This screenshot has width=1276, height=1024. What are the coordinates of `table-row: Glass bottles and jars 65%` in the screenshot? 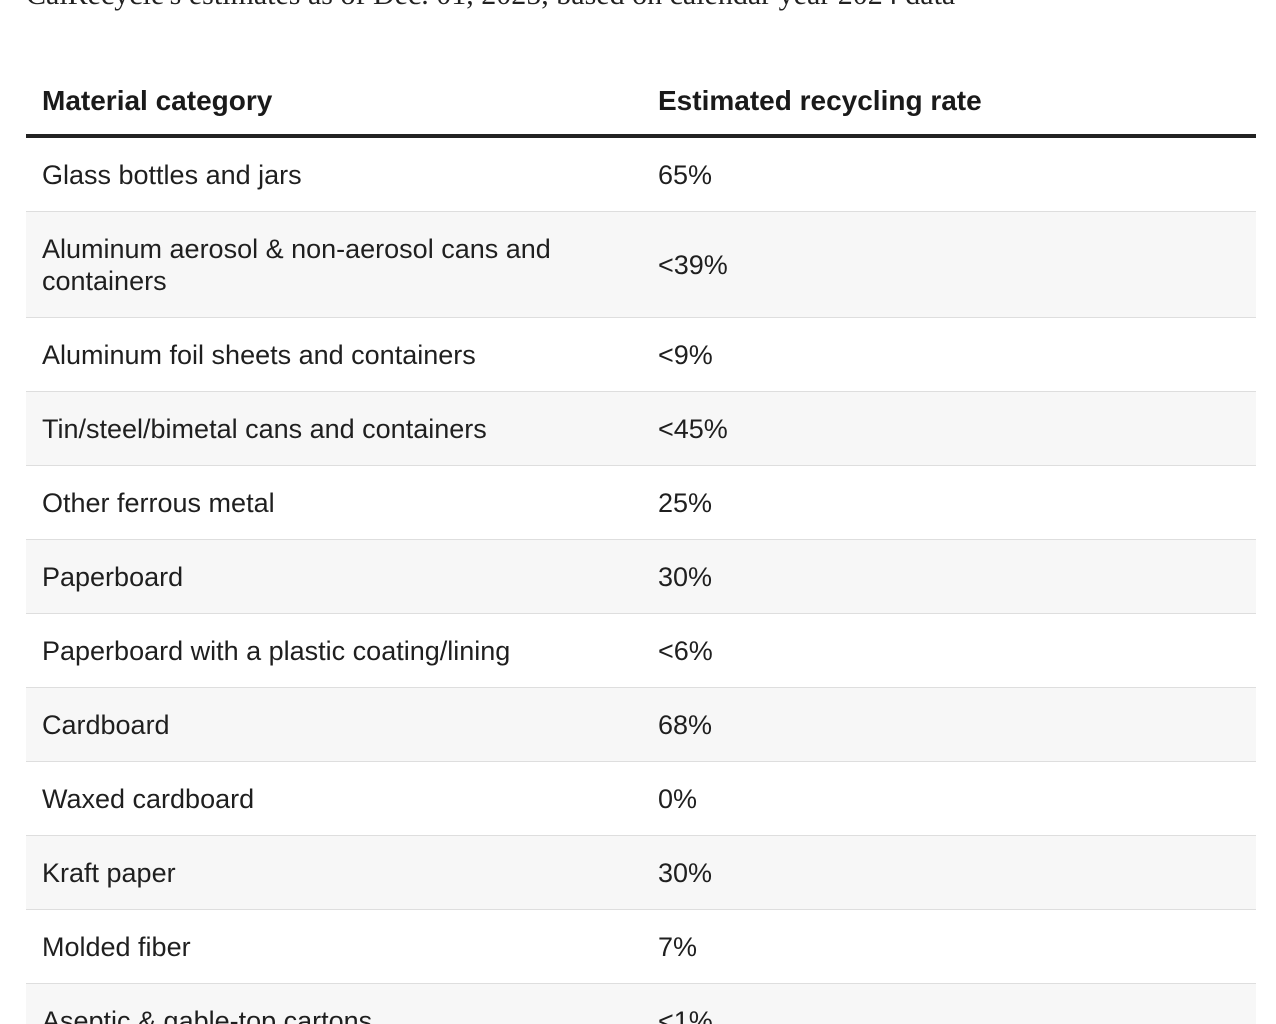 It's located at (641, 174).